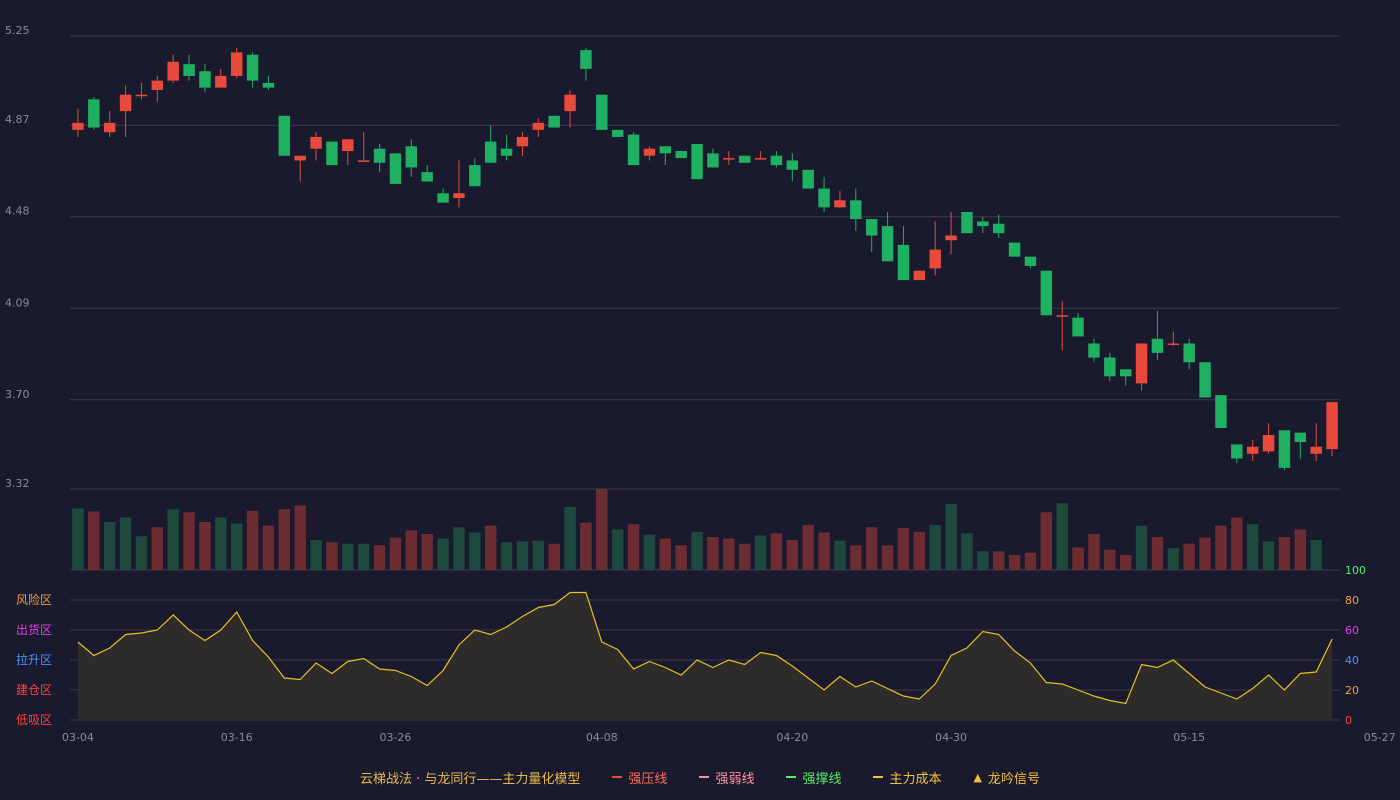 The image size is (1400, 800). I want to click on indicator-tick-label: 0, so click(1348, 720).